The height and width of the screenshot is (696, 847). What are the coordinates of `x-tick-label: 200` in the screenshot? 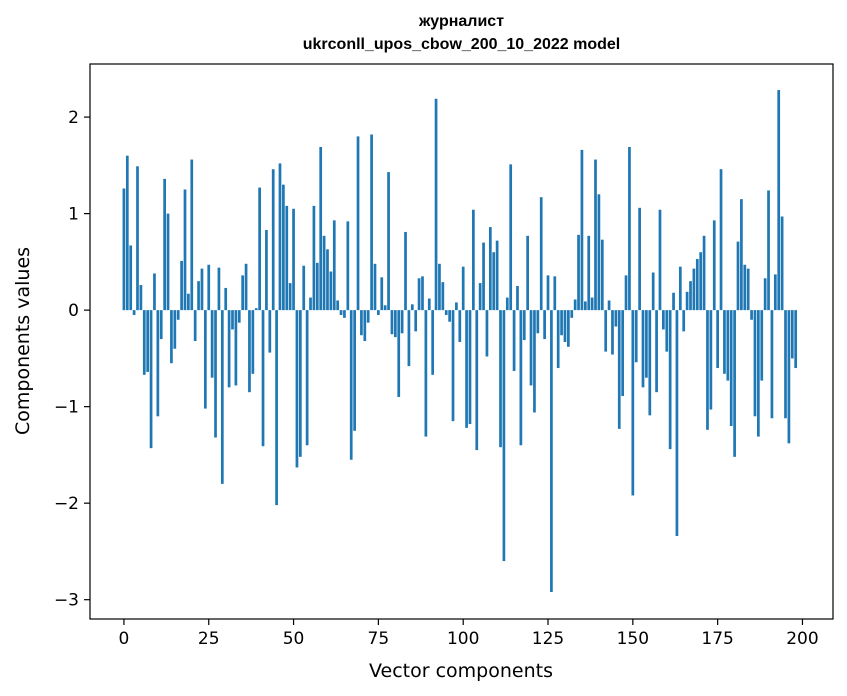 It's located at (802, 639).